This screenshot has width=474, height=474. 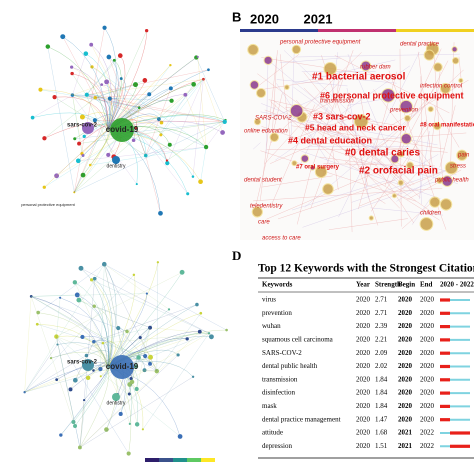 What do you see at coordinates (273, 119) in the screenshot?
I see `keyword-label: SARS-COV-2` at bounding box center [273, 119].